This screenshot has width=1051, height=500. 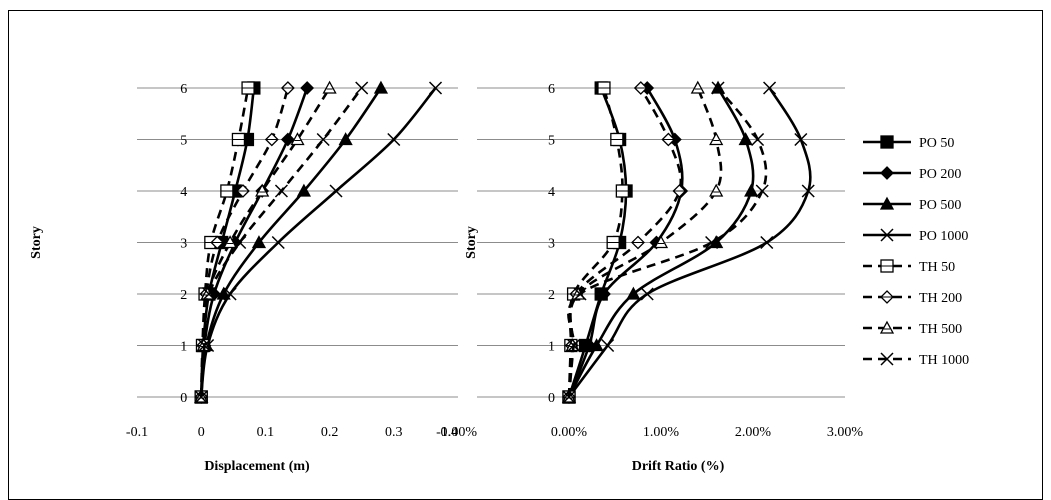 What do you see at coordinates (940, 329) in the screenshot?
I see `legend-label: TH 500` at bounding box center [940, 329].